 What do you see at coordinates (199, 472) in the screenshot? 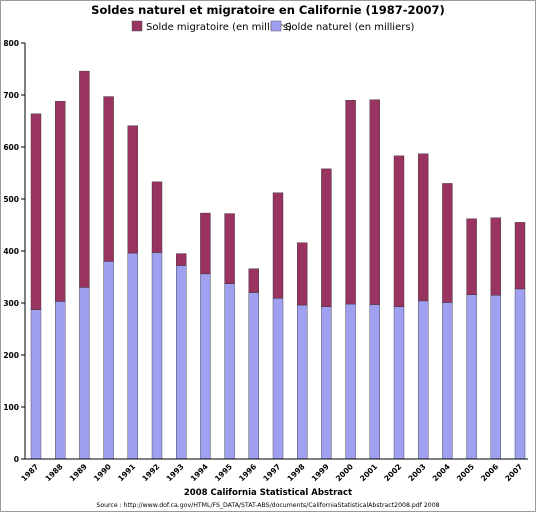
I see `x-tick-label: 1994` at bounding box center [199, 472].